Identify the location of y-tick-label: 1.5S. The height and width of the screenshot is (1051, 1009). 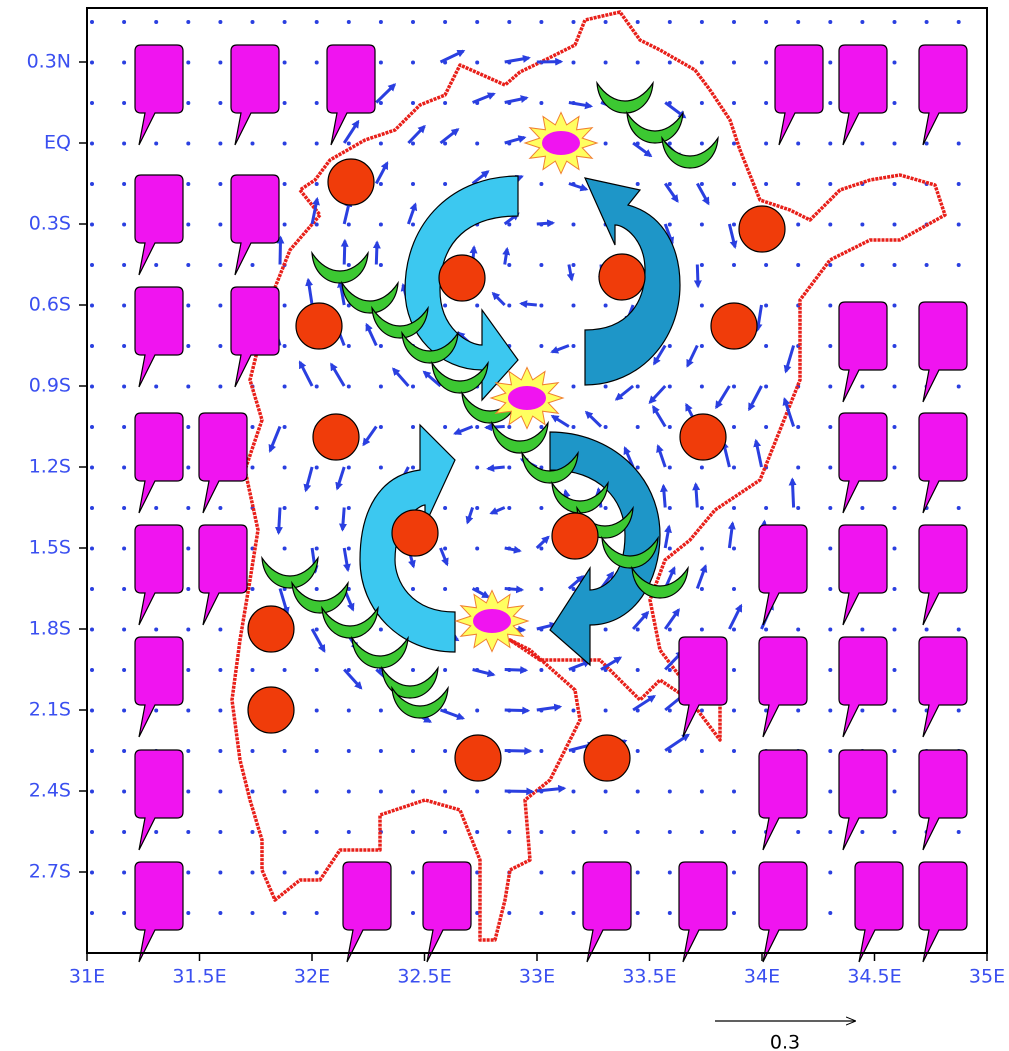
(50, 548).